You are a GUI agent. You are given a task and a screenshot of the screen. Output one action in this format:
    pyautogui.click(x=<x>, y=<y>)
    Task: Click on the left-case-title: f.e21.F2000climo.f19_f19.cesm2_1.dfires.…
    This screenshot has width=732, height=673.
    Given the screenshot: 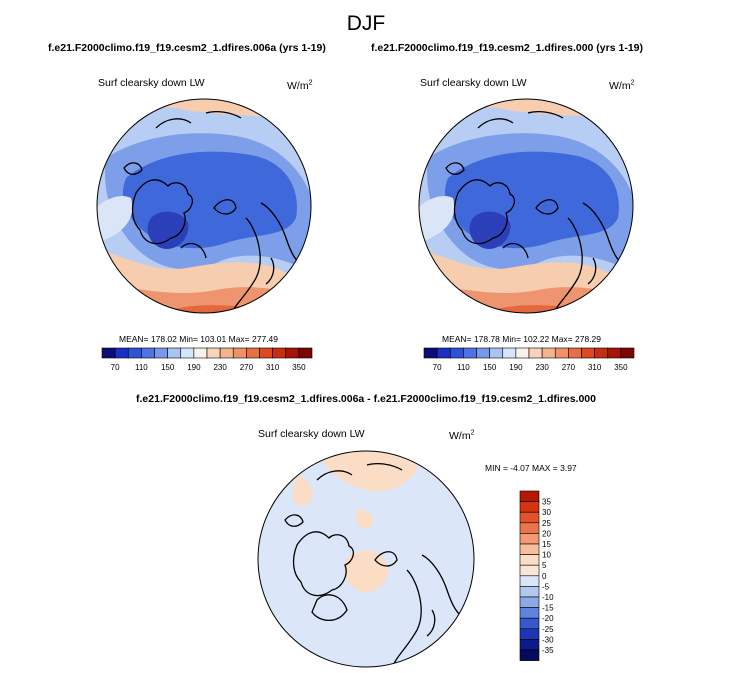 What is the action you would take?
    pyautogui.click(x=187, y=48)
    